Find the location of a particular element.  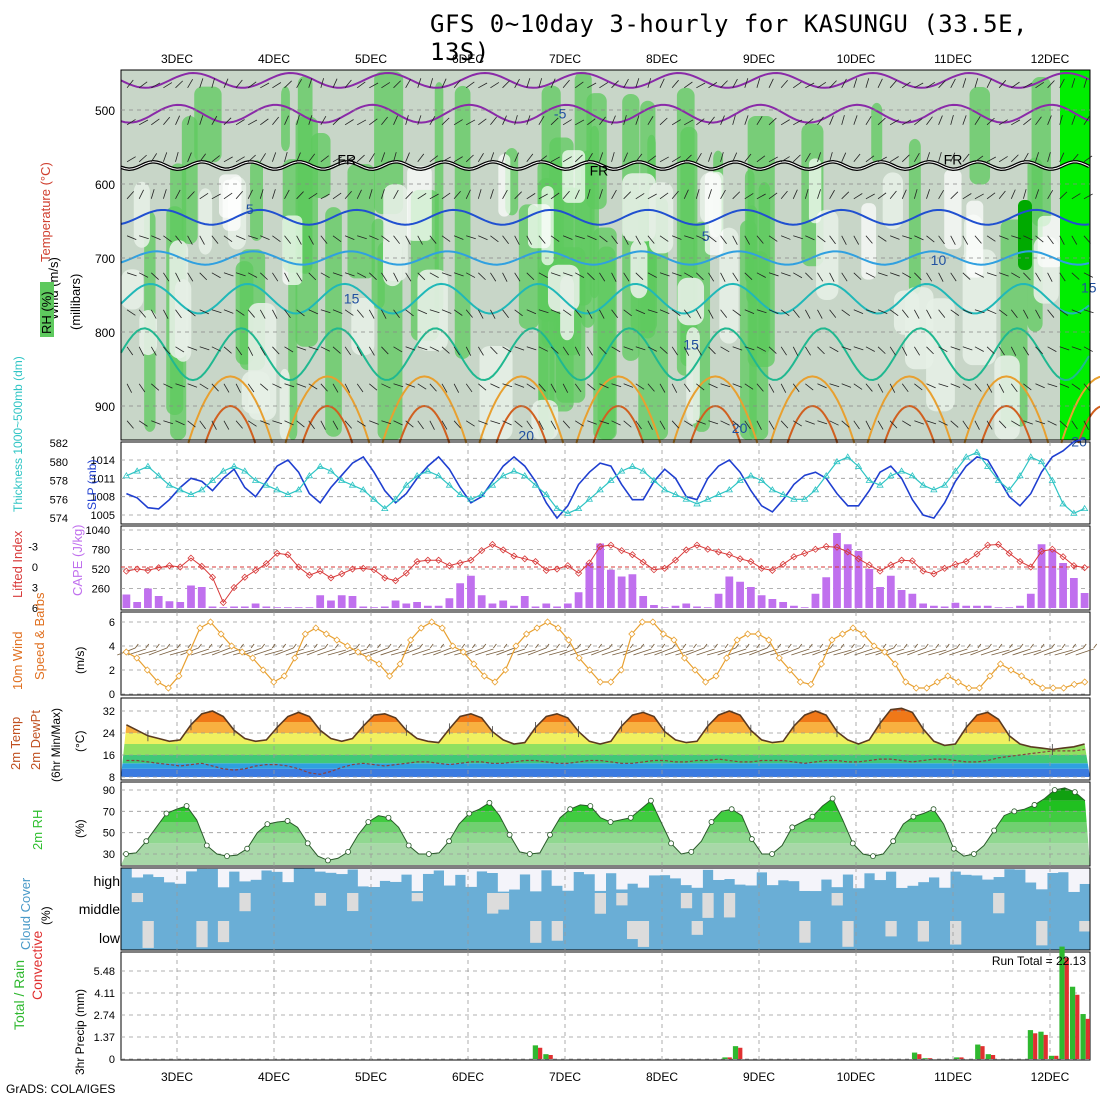

date-label-bottom: 9DEC is located at coordinates (759, 1077).